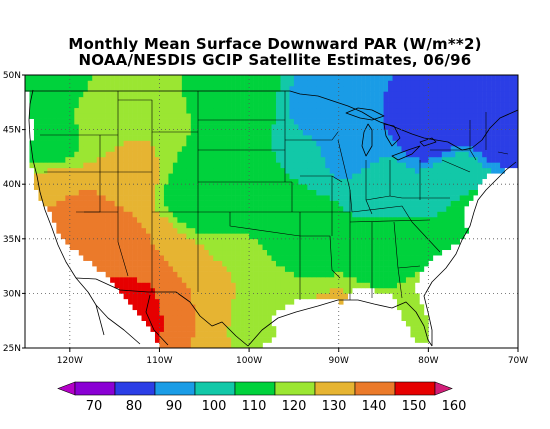 The width and height of the screenshot is (550, 429). What do you see at coordinates (162, 312) in the screenshot?
I see `us-mexico-border` at bounding box center [162, 312].